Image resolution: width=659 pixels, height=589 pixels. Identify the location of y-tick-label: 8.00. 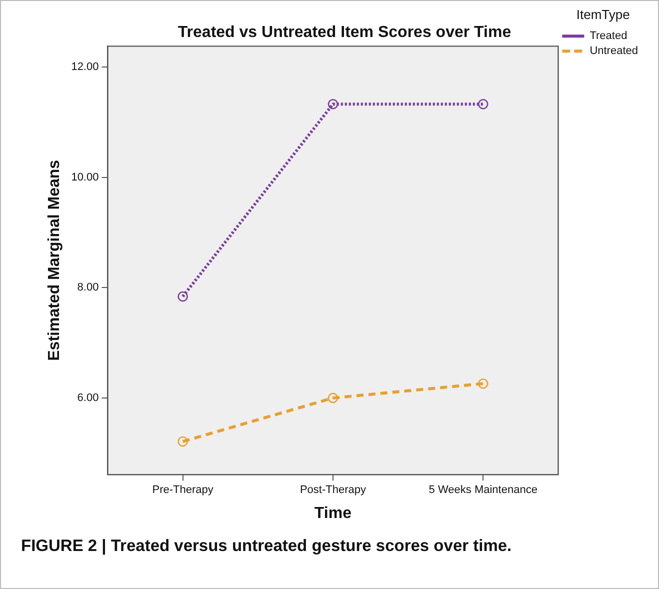
(88, 288).